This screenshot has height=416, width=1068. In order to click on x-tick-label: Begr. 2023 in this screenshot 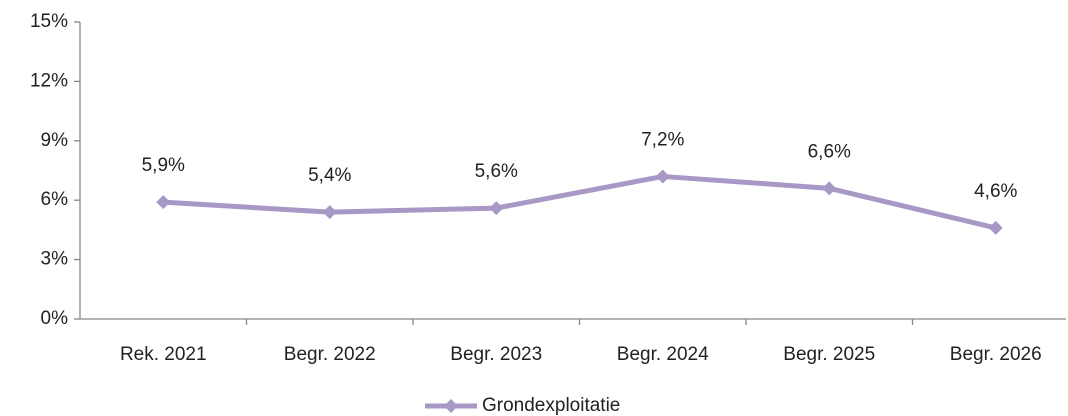, I will do `click(496, 354)`.